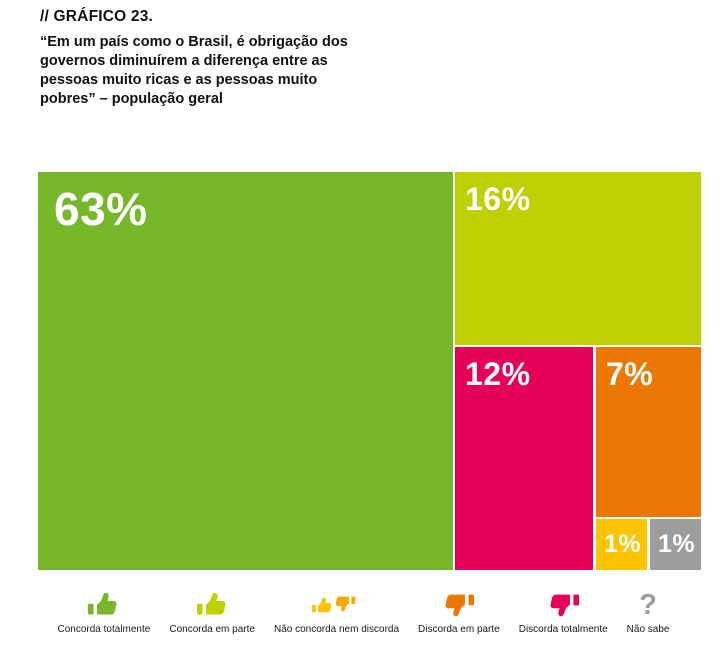 The width and height of the screenshot is (727, 645). I want to click on block-value-label: 63%, so click(101, 209).